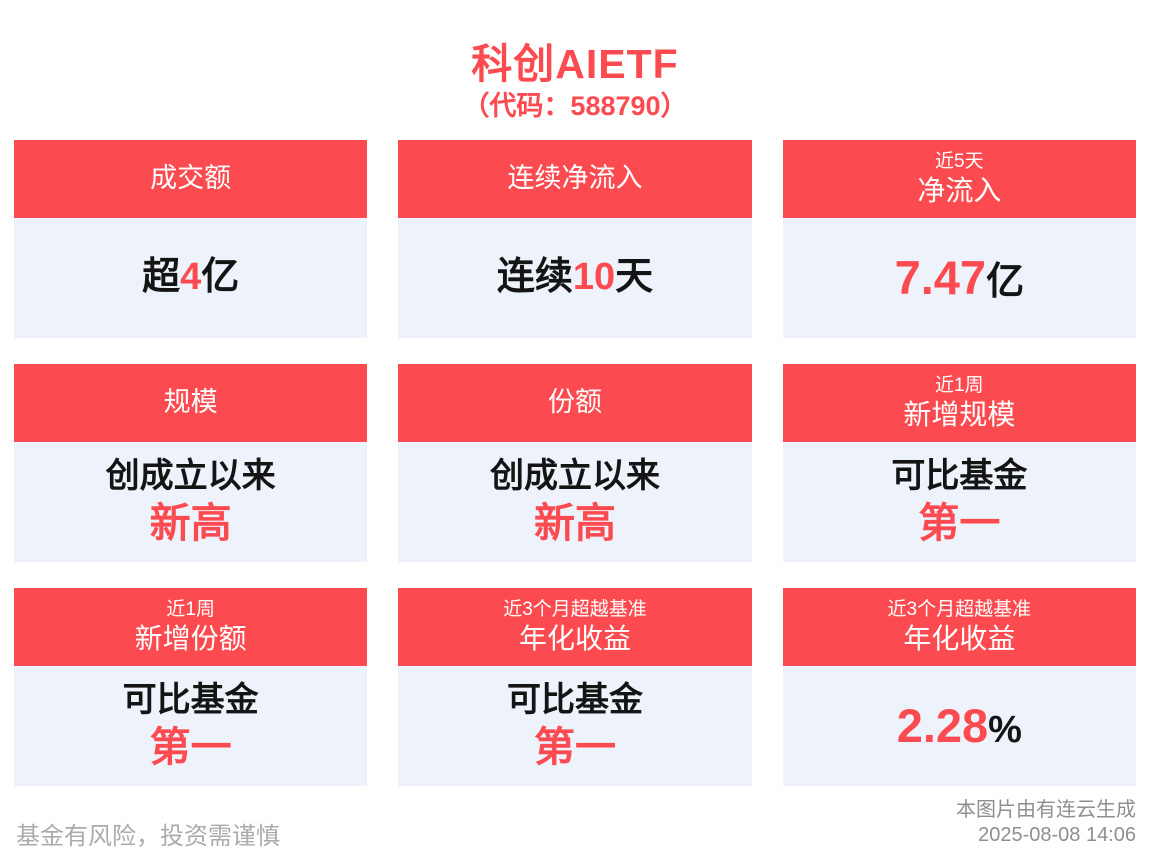  I want to click on card-header-line: 新增份额, so click(190, 639).